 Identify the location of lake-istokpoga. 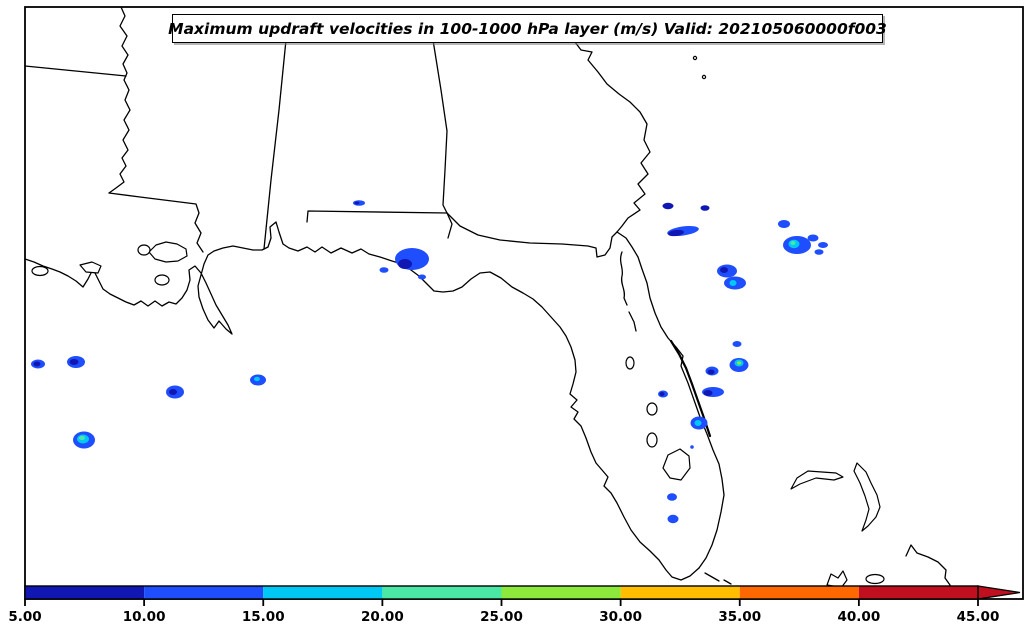
(652, 440).